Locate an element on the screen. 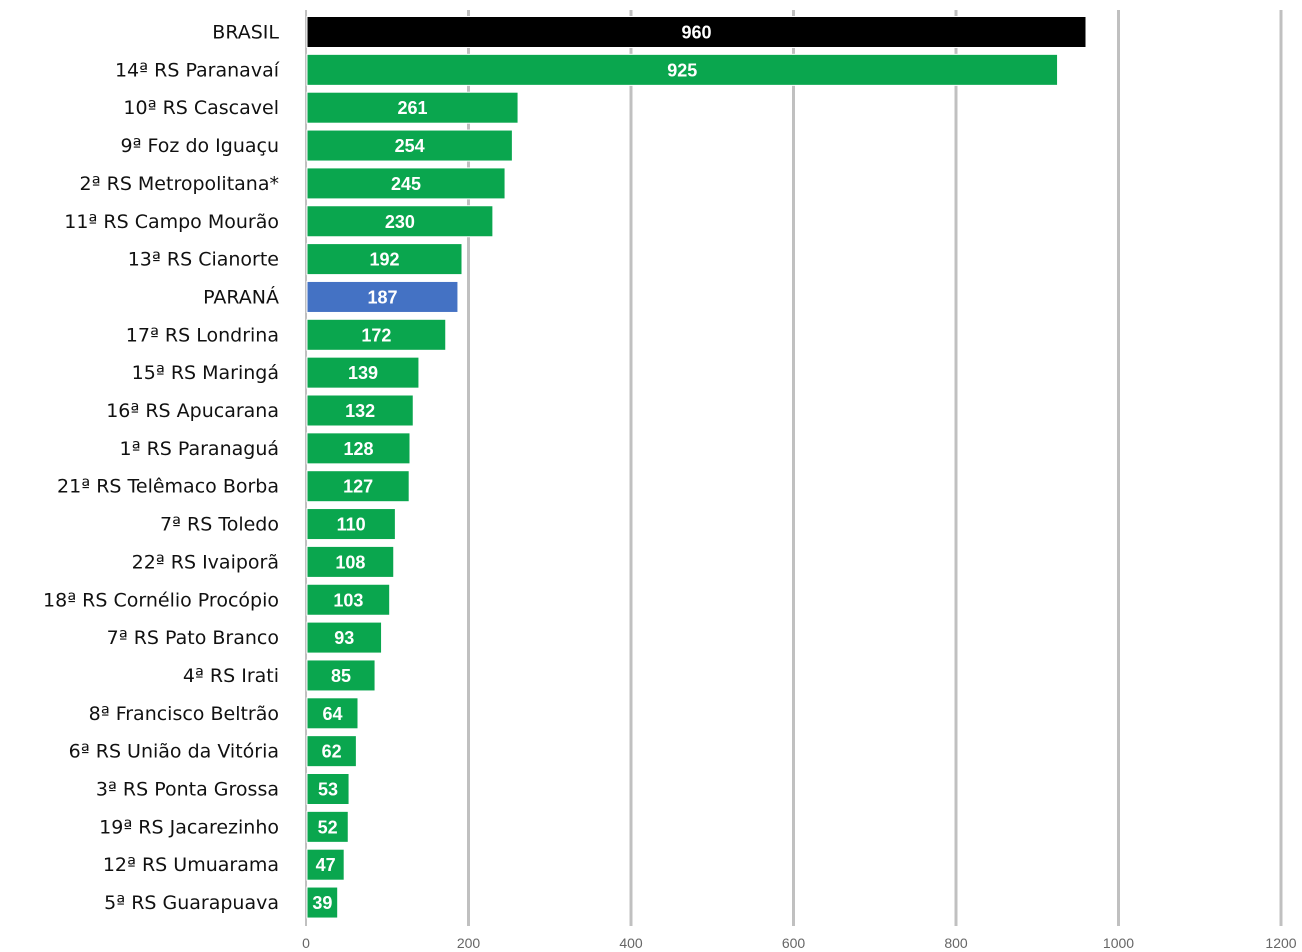 The image size is (1302, 952). bar-value-label: 925 is located at coordinates (682, 70).